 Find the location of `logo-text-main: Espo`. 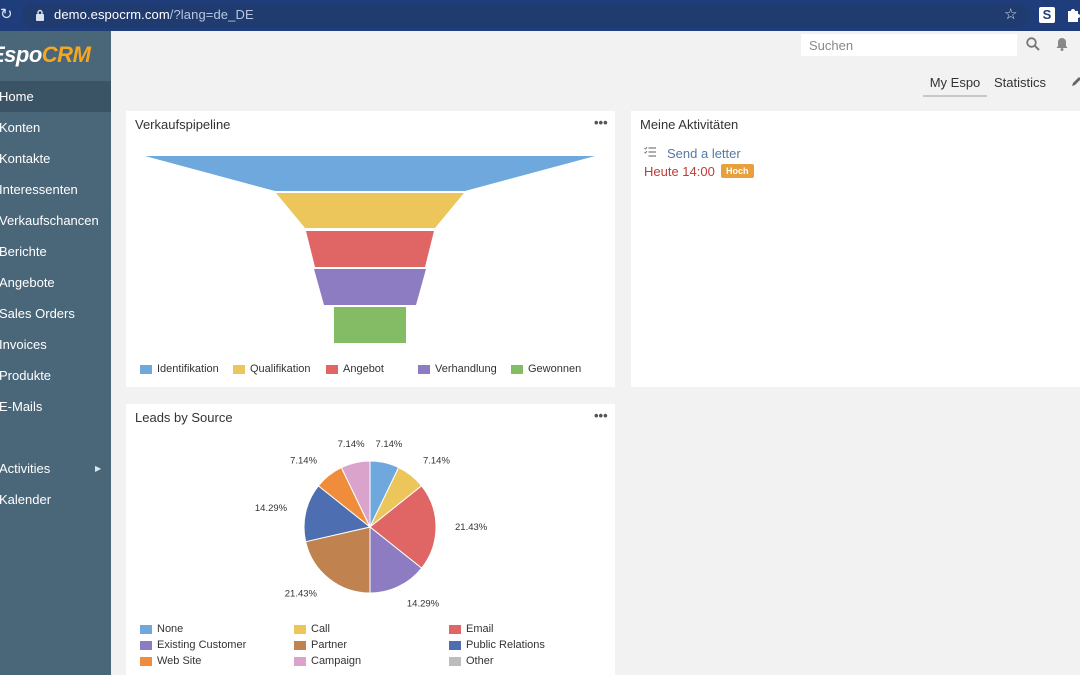

logo-text-main: Espo is located at coordinates (21, 54).